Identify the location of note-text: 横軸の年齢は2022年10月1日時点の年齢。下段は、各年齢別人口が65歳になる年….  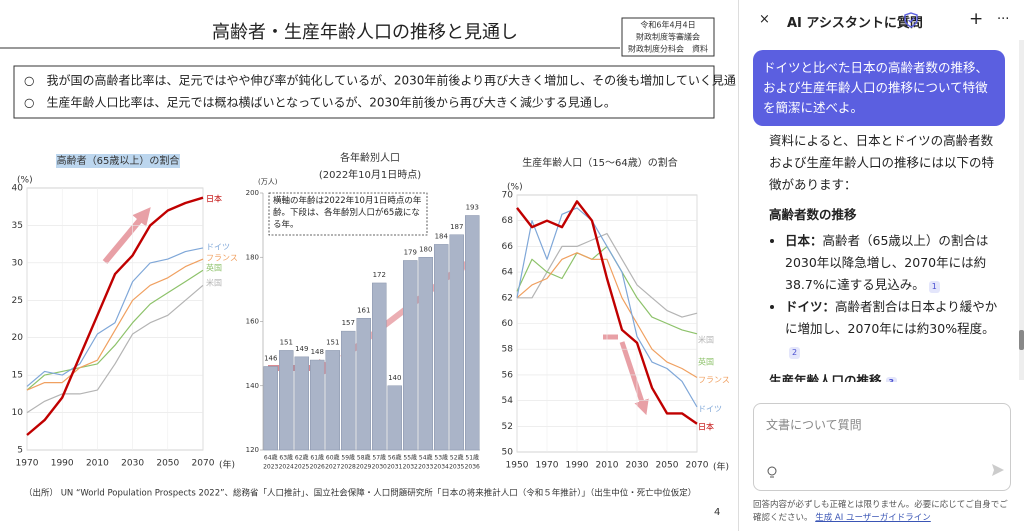
(347, 213).